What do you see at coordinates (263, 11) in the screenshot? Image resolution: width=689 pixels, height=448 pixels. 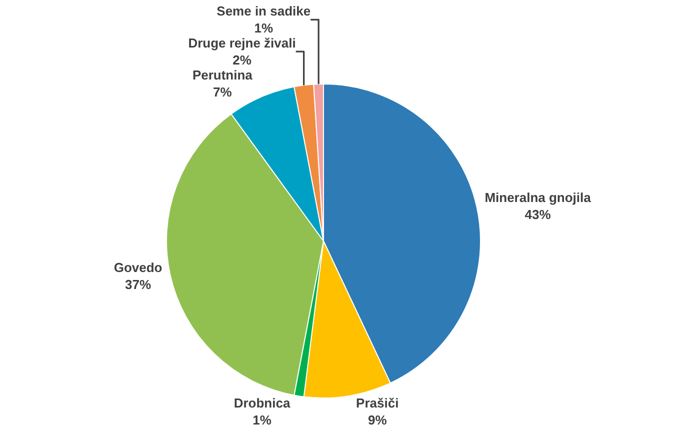 I see `slice-label: Seme in sadike` at bounding box center [263, 11].